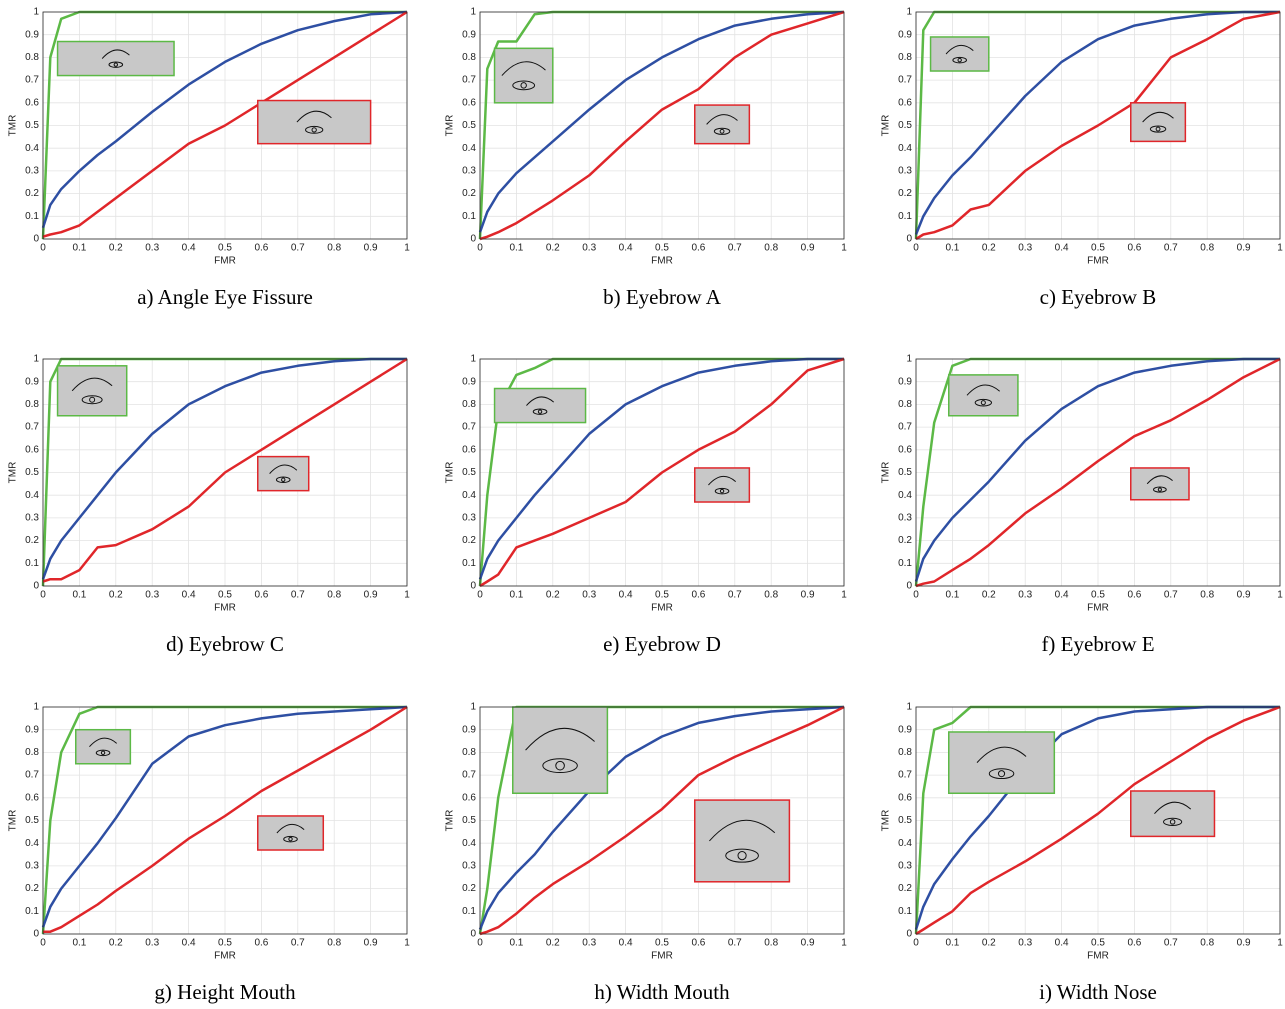 The image size is (1285, 1009). What do you see at coordinates (225, 297) in the screenshot?
I see `caption: a) Angle Eye Fissure` at bounding box center [225, 297].